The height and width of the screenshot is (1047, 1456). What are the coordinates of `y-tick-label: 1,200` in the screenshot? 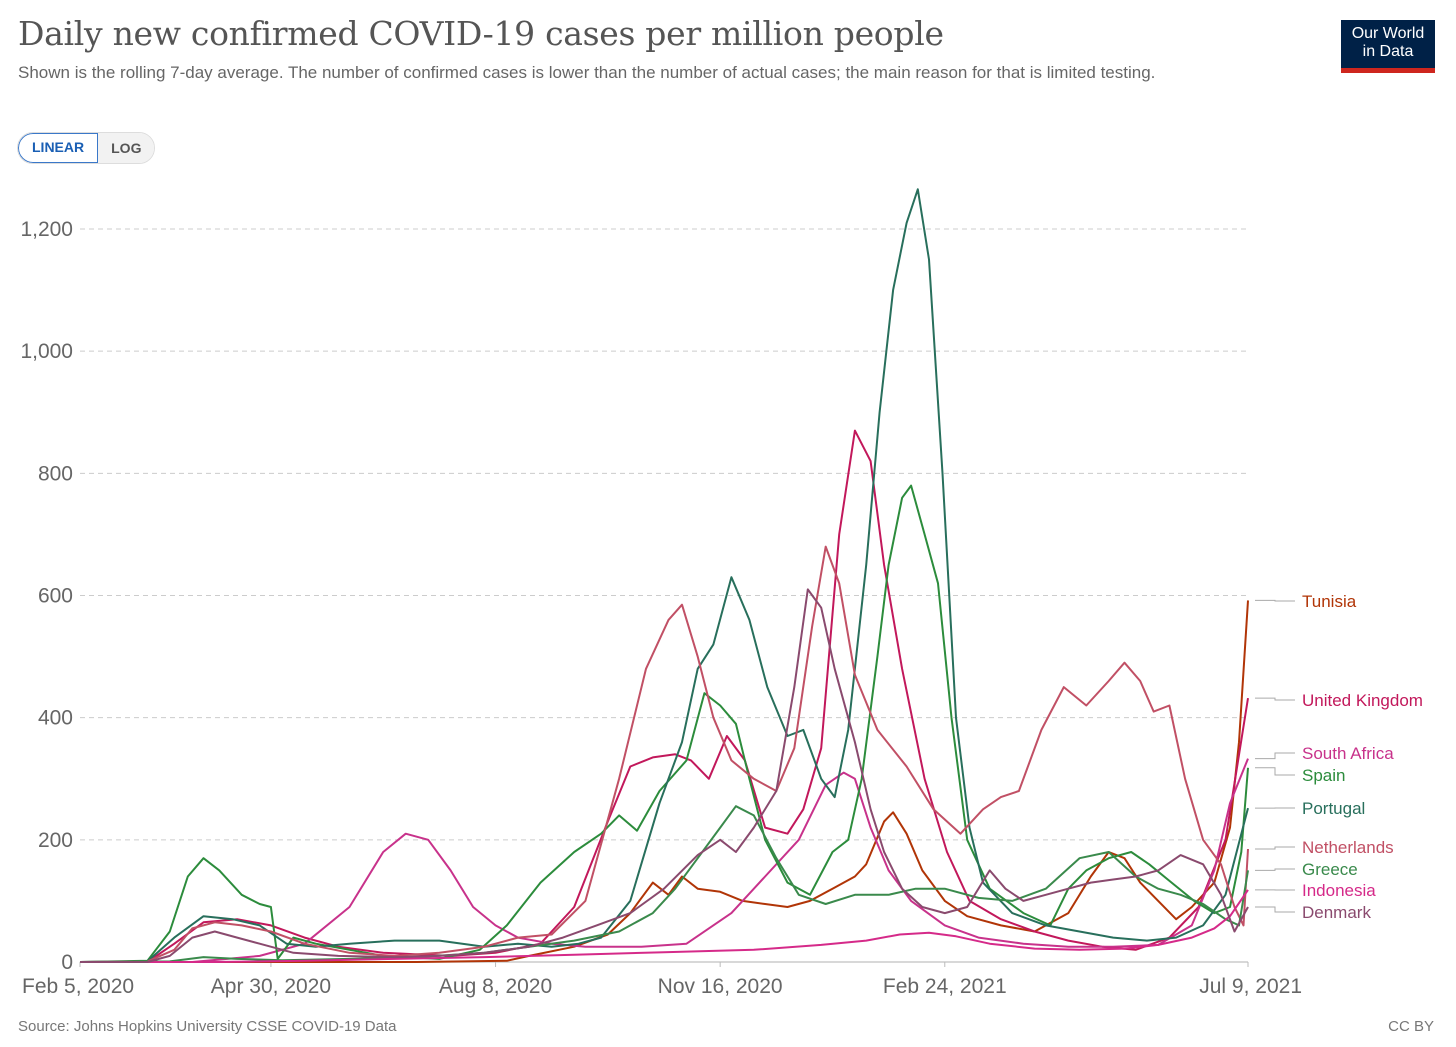 It's located at (46, 229).